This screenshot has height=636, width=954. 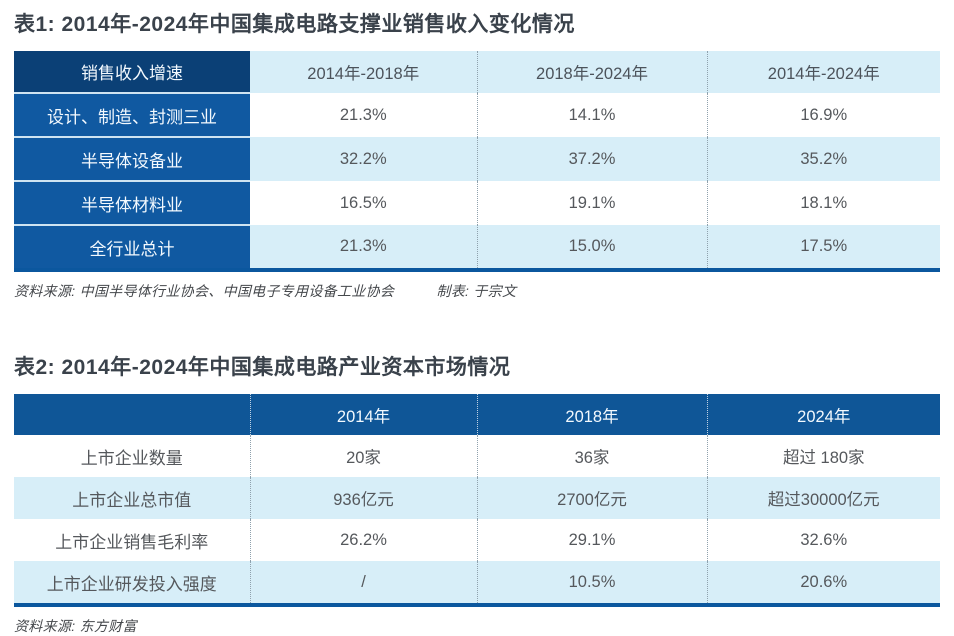 I want to click on value-cell: 超过 180家, so click(x=823, y=456).